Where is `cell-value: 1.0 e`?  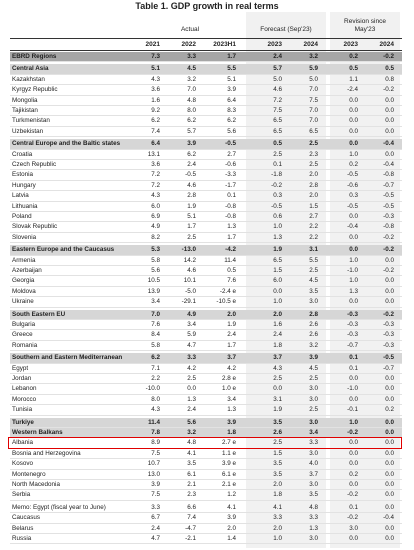 cell-value: 1.0 e is located at coordinates (228, 389).